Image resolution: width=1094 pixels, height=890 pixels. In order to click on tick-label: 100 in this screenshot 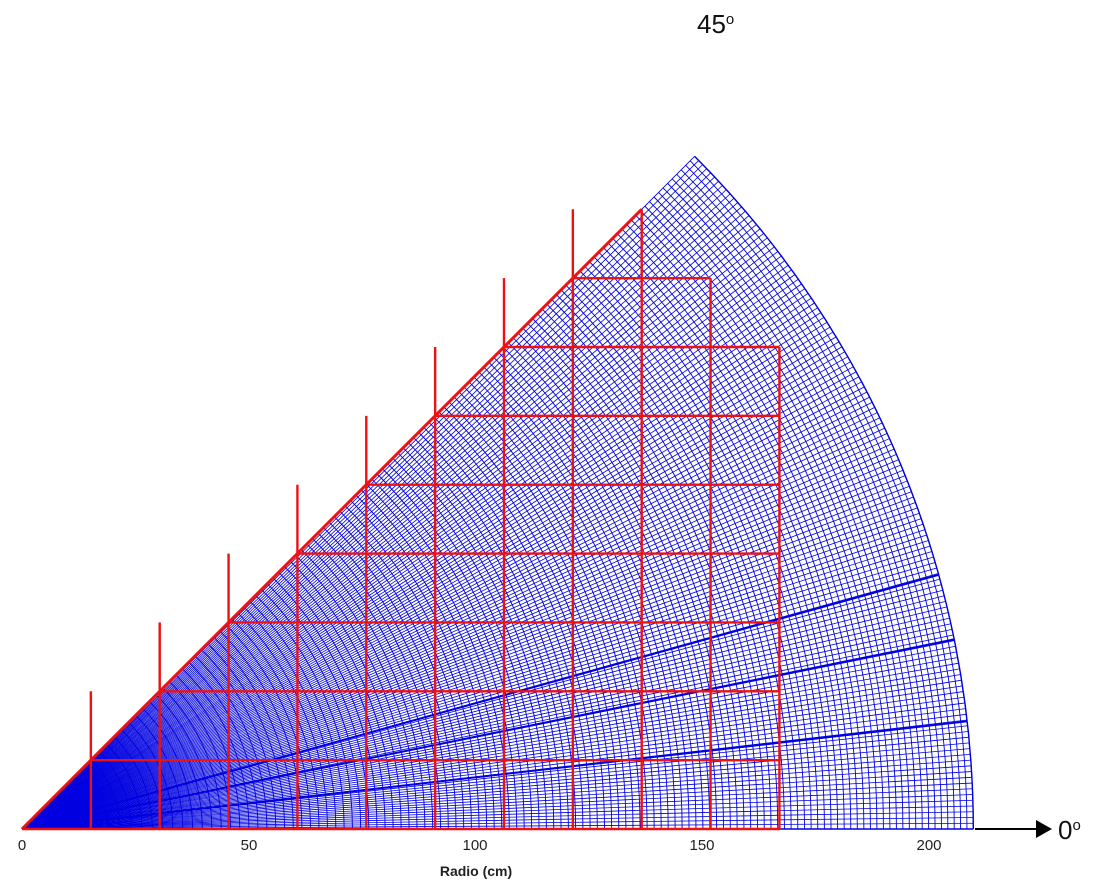, I will do `click(474, 845)`.